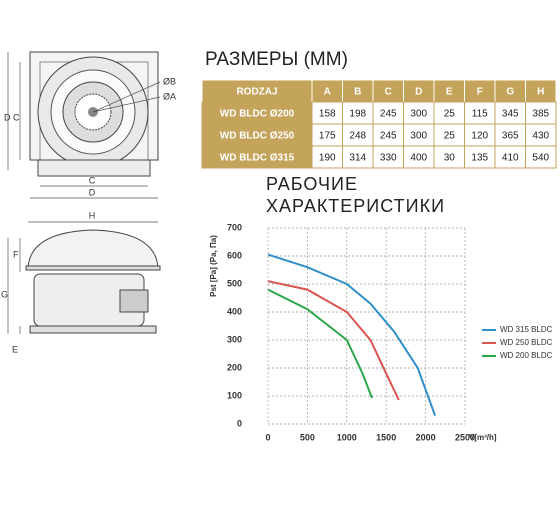 This screenshot has width=560, height=509. I want to click on side-view, so click(84, 277).